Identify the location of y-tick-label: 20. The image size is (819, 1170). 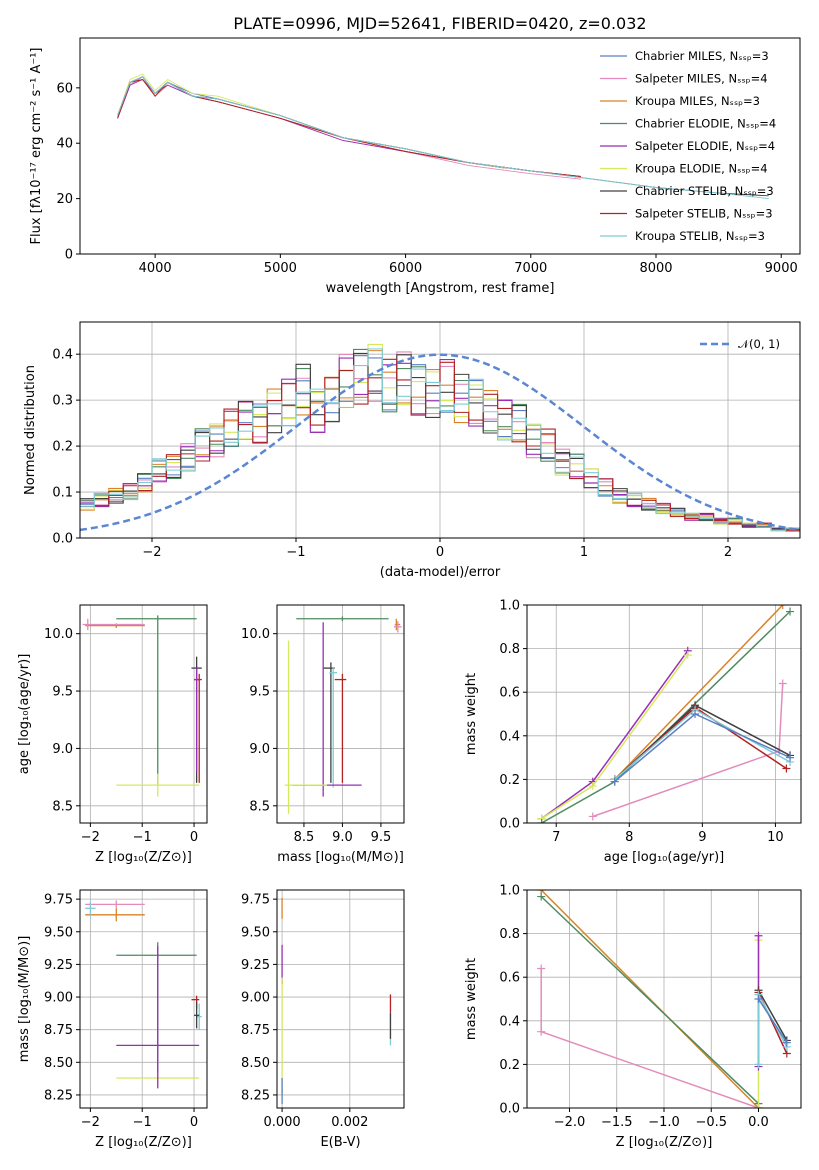
(64, 199).